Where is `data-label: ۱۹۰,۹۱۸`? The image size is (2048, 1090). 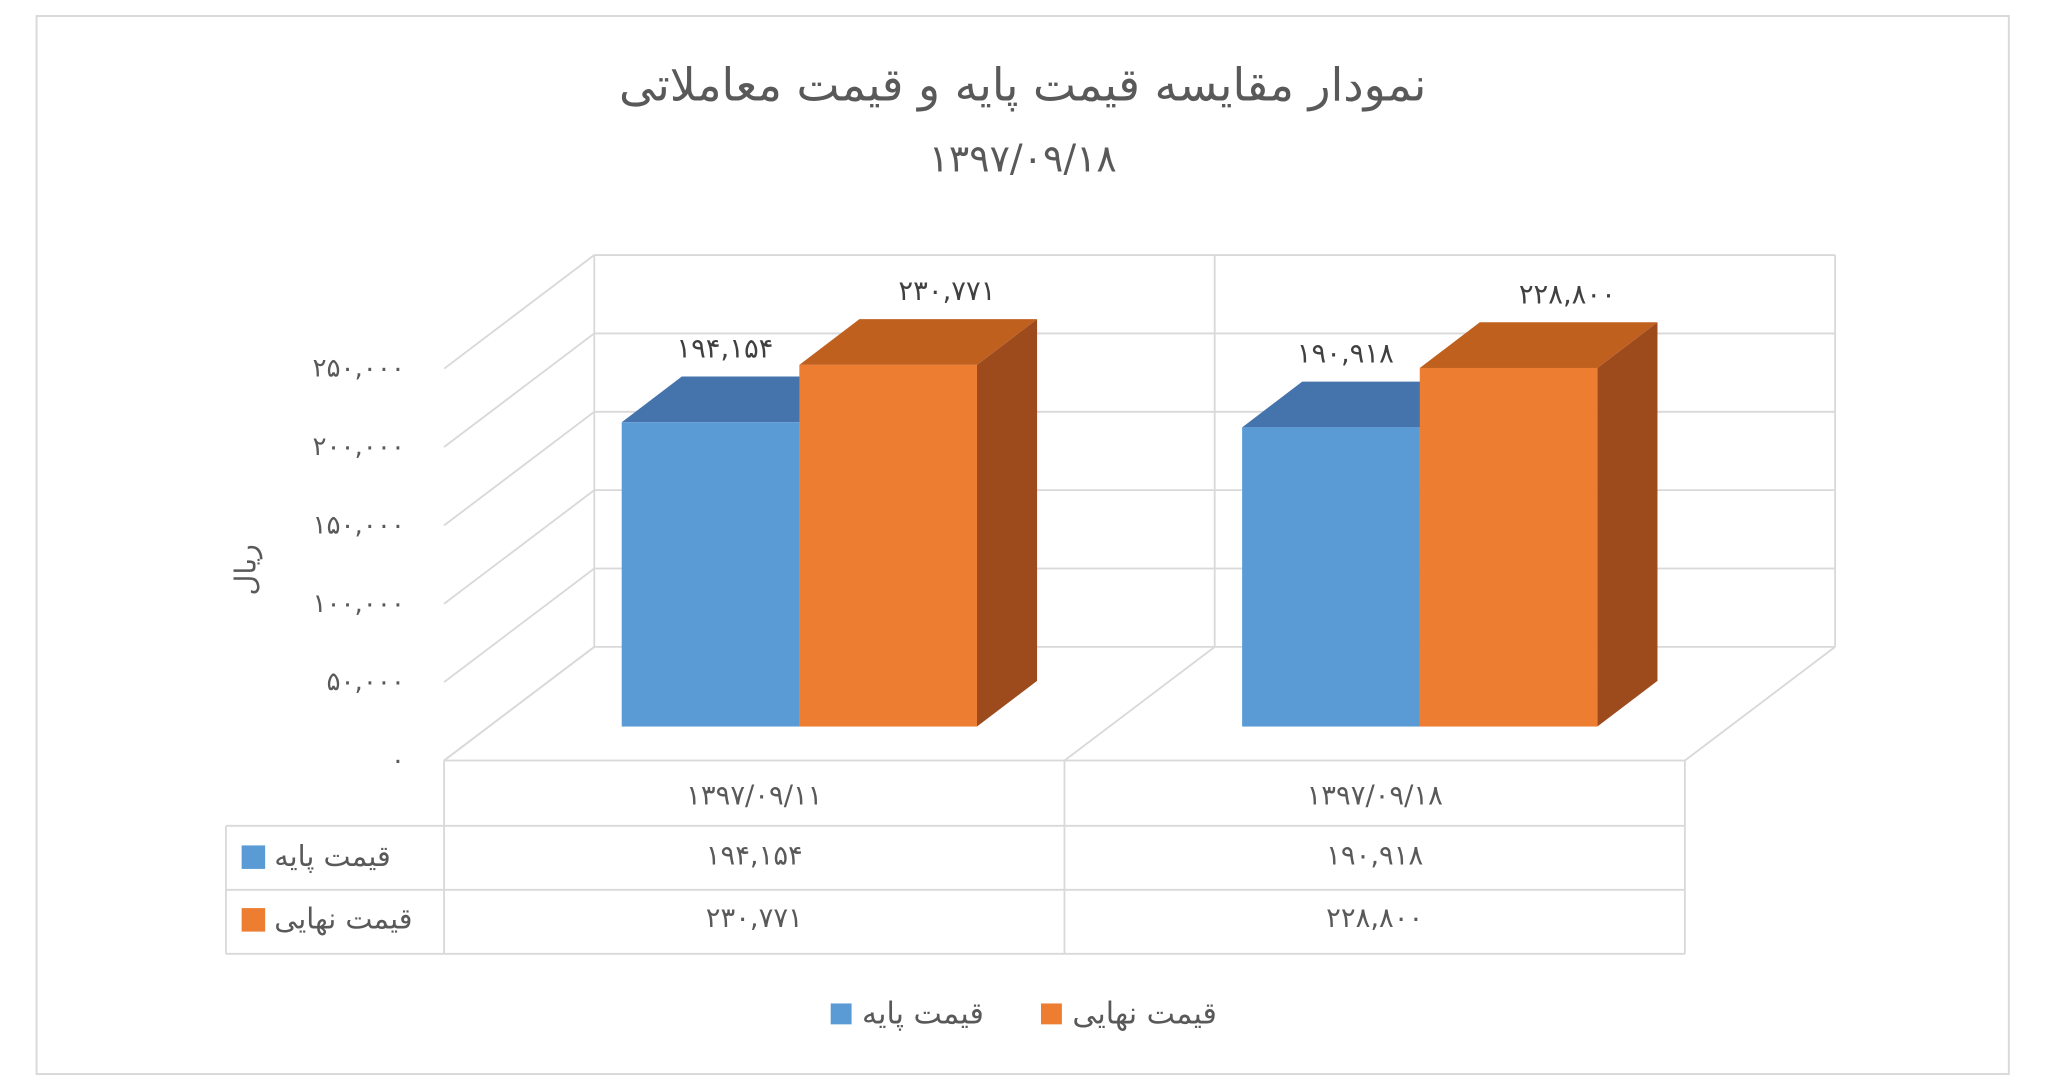
data-label: ۱۹۰,۹۱۸ is located at coordinates (1345, 354).